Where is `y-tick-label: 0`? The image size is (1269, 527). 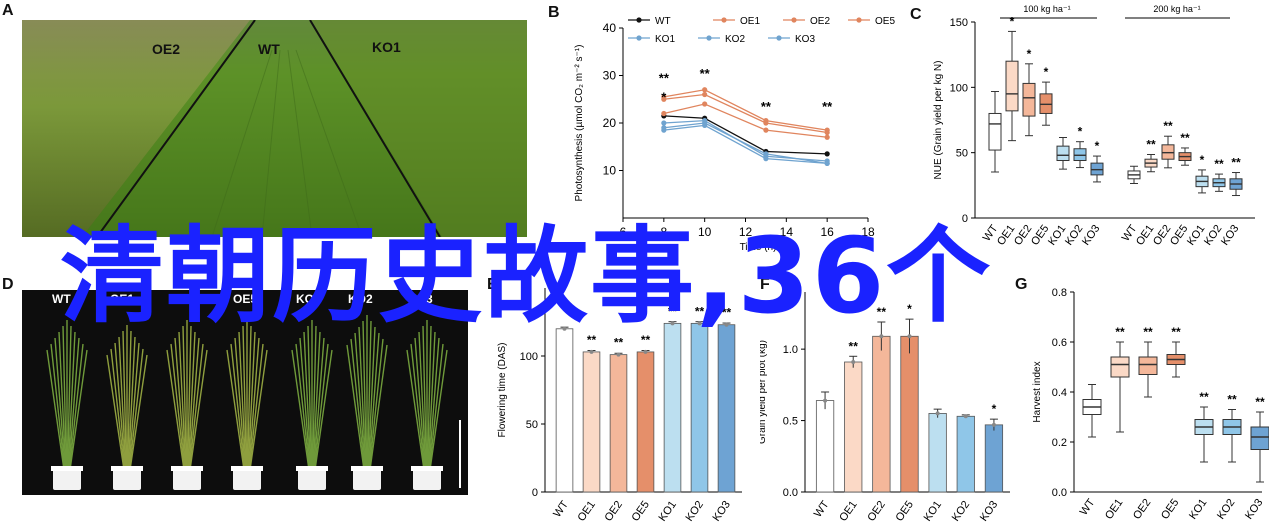
y-tick-label: 0 is located at coordinates (965, 219).